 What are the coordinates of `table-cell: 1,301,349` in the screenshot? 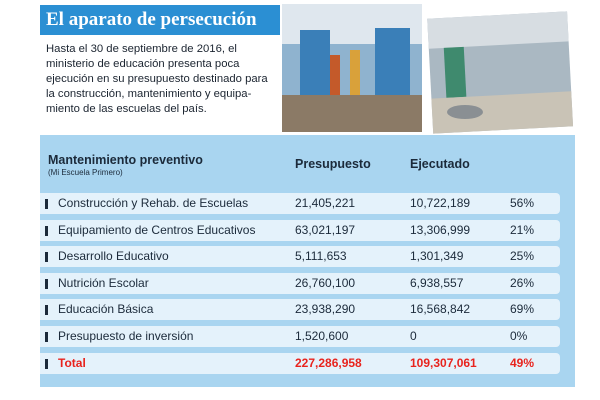 It's located at (437, 256).